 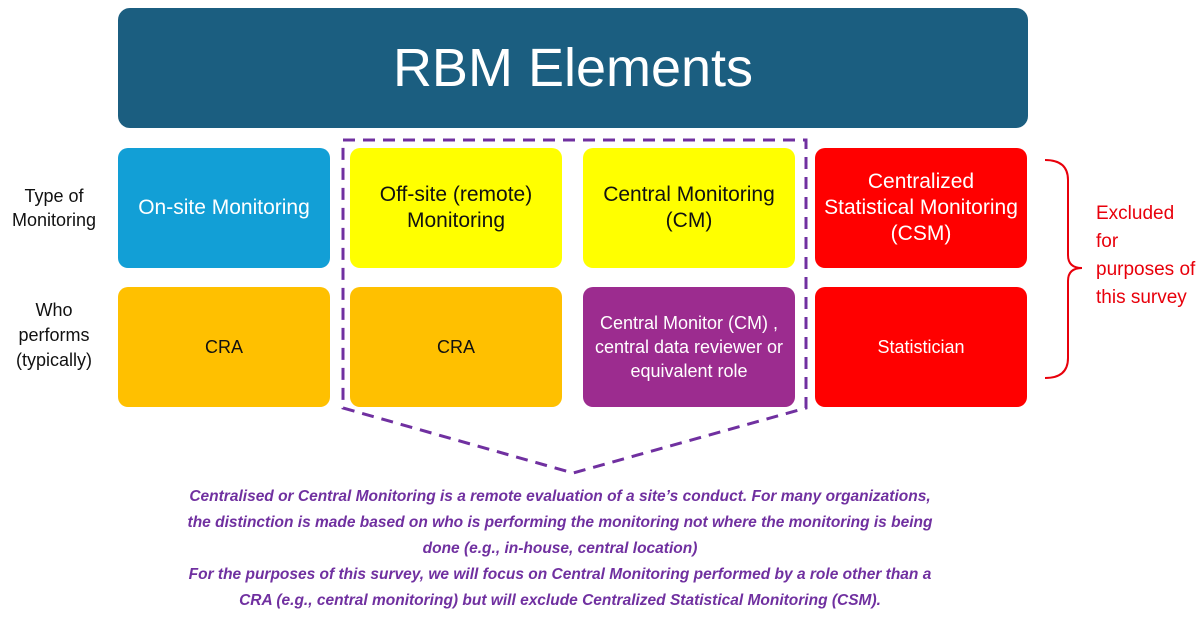 I want to click on box-csm: Centralized Statistical Monitoring (CSM), so click(x=921, y=208).